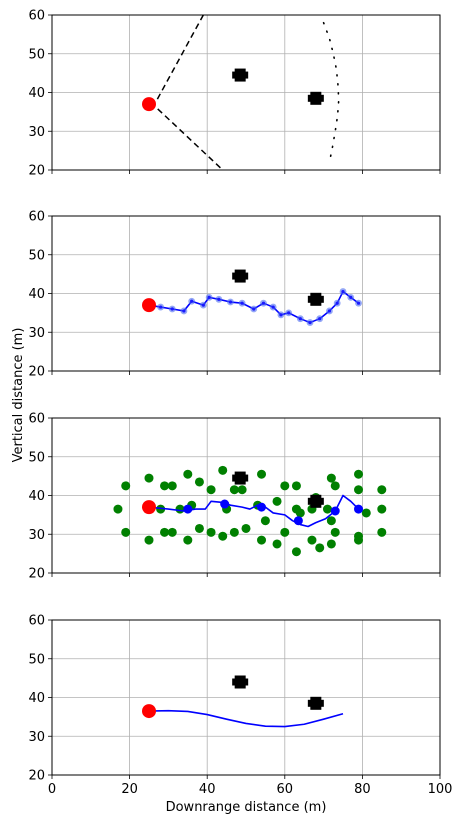 Image resolution: width=463 pixels, height=826 pixels. Describe the element at coordinates (246, 807) in the screenshot. I see `x-axis-label: Downrange distance (m)` at that location.